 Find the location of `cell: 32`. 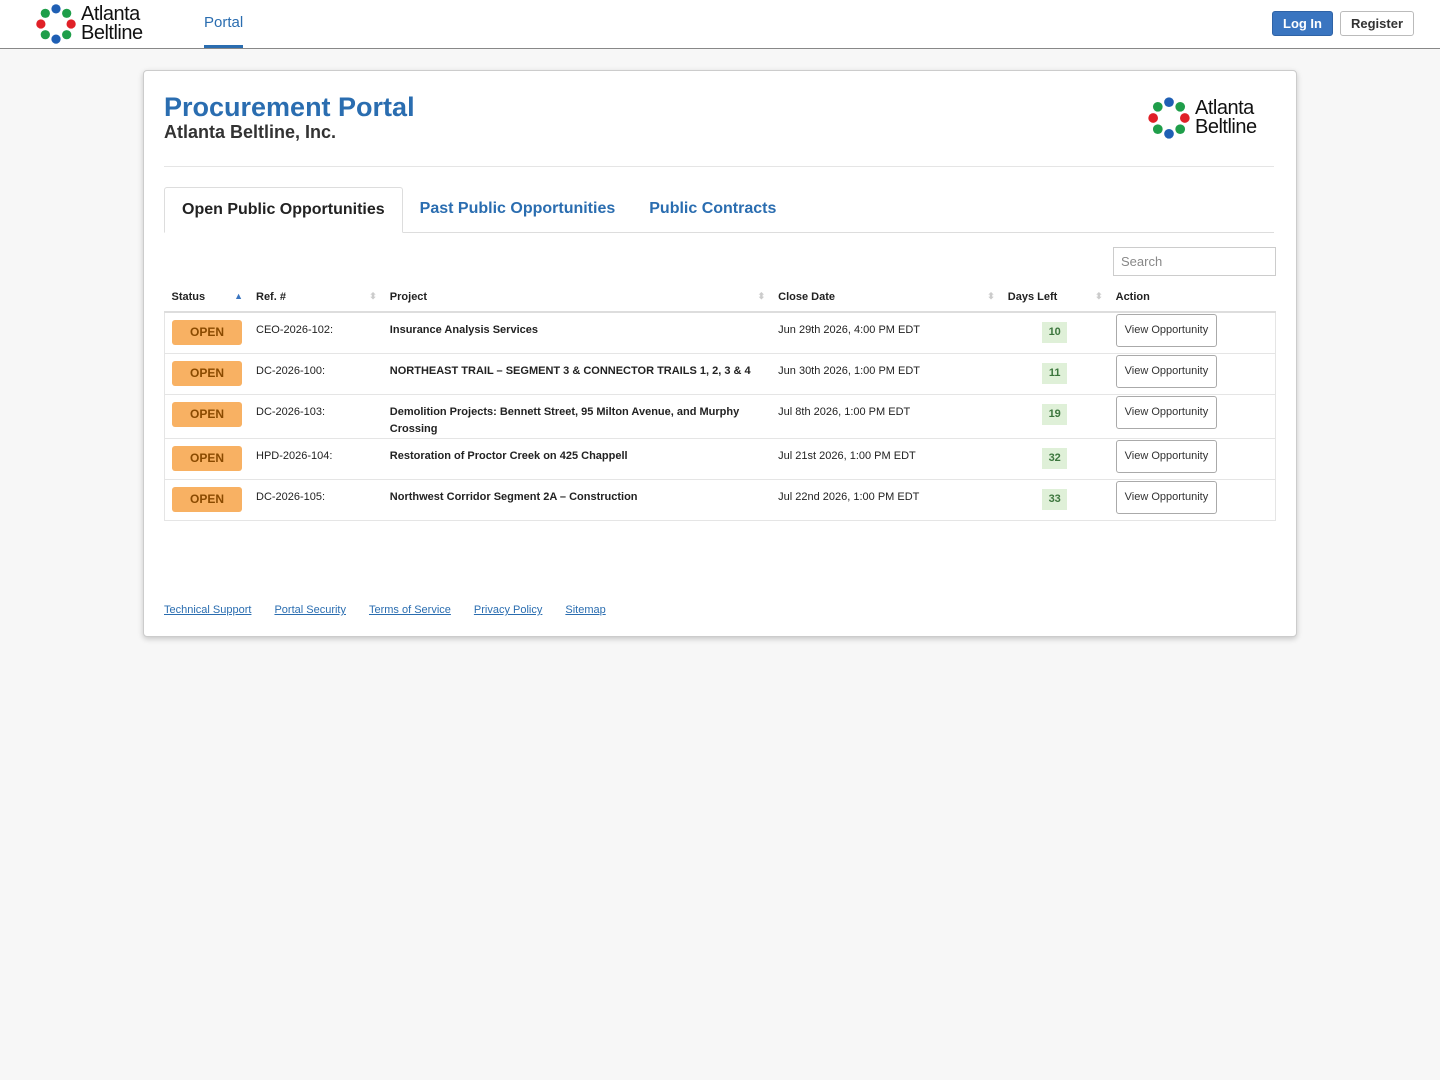

cell: 32 is located at coordinates (1054, 459).